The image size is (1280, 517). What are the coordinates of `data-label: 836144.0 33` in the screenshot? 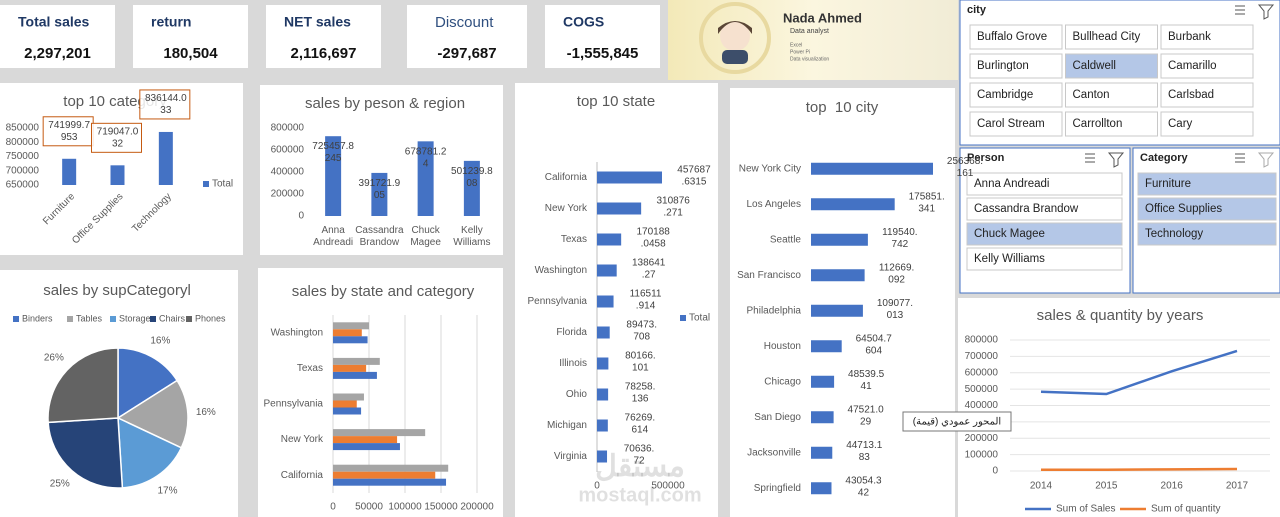 It's located at (166, 104).